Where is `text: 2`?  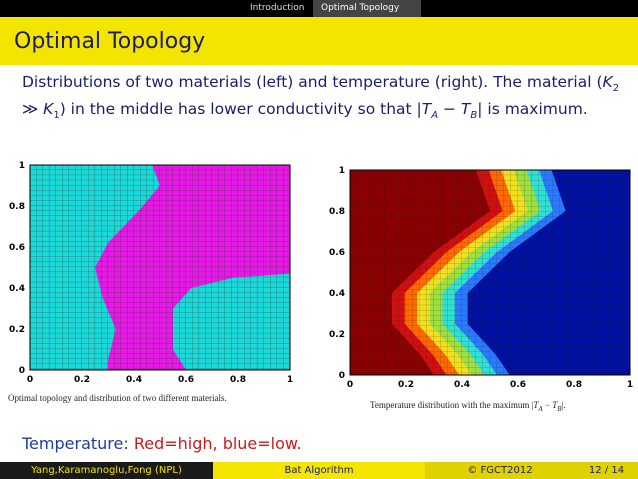
text: 2 is located at coordinates (616, 89).